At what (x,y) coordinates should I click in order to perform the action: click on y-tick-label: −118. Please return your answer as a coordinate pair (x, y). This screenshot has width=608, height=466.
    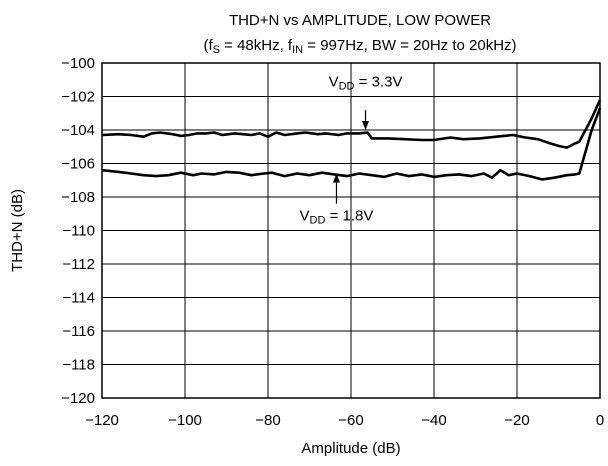
    Looking at the image, I should click on (78, 365).